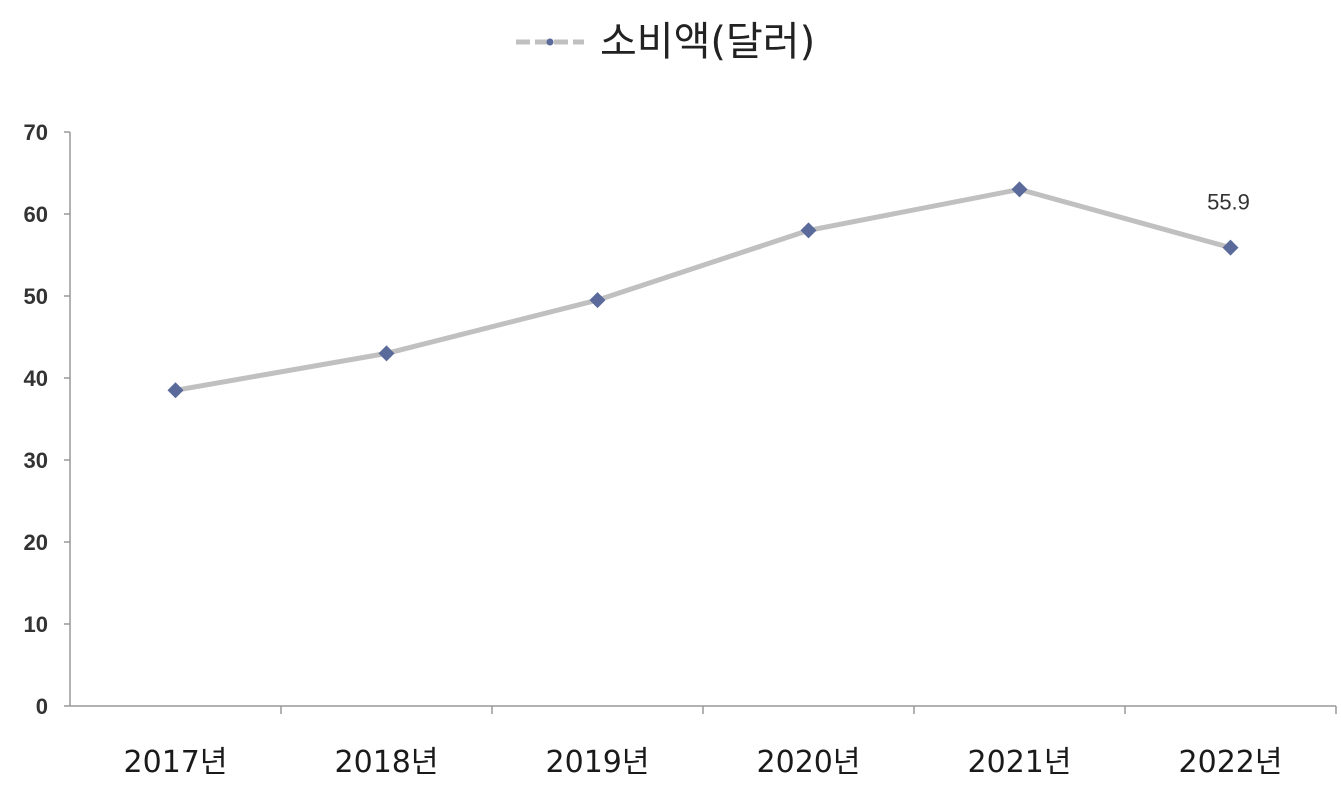  Describe the element at coordinates (730, 743) in the screenshot. I see `x-axis-ticks: 2017년 2018년 2019년 2020년 2021년 2022년` at that location.